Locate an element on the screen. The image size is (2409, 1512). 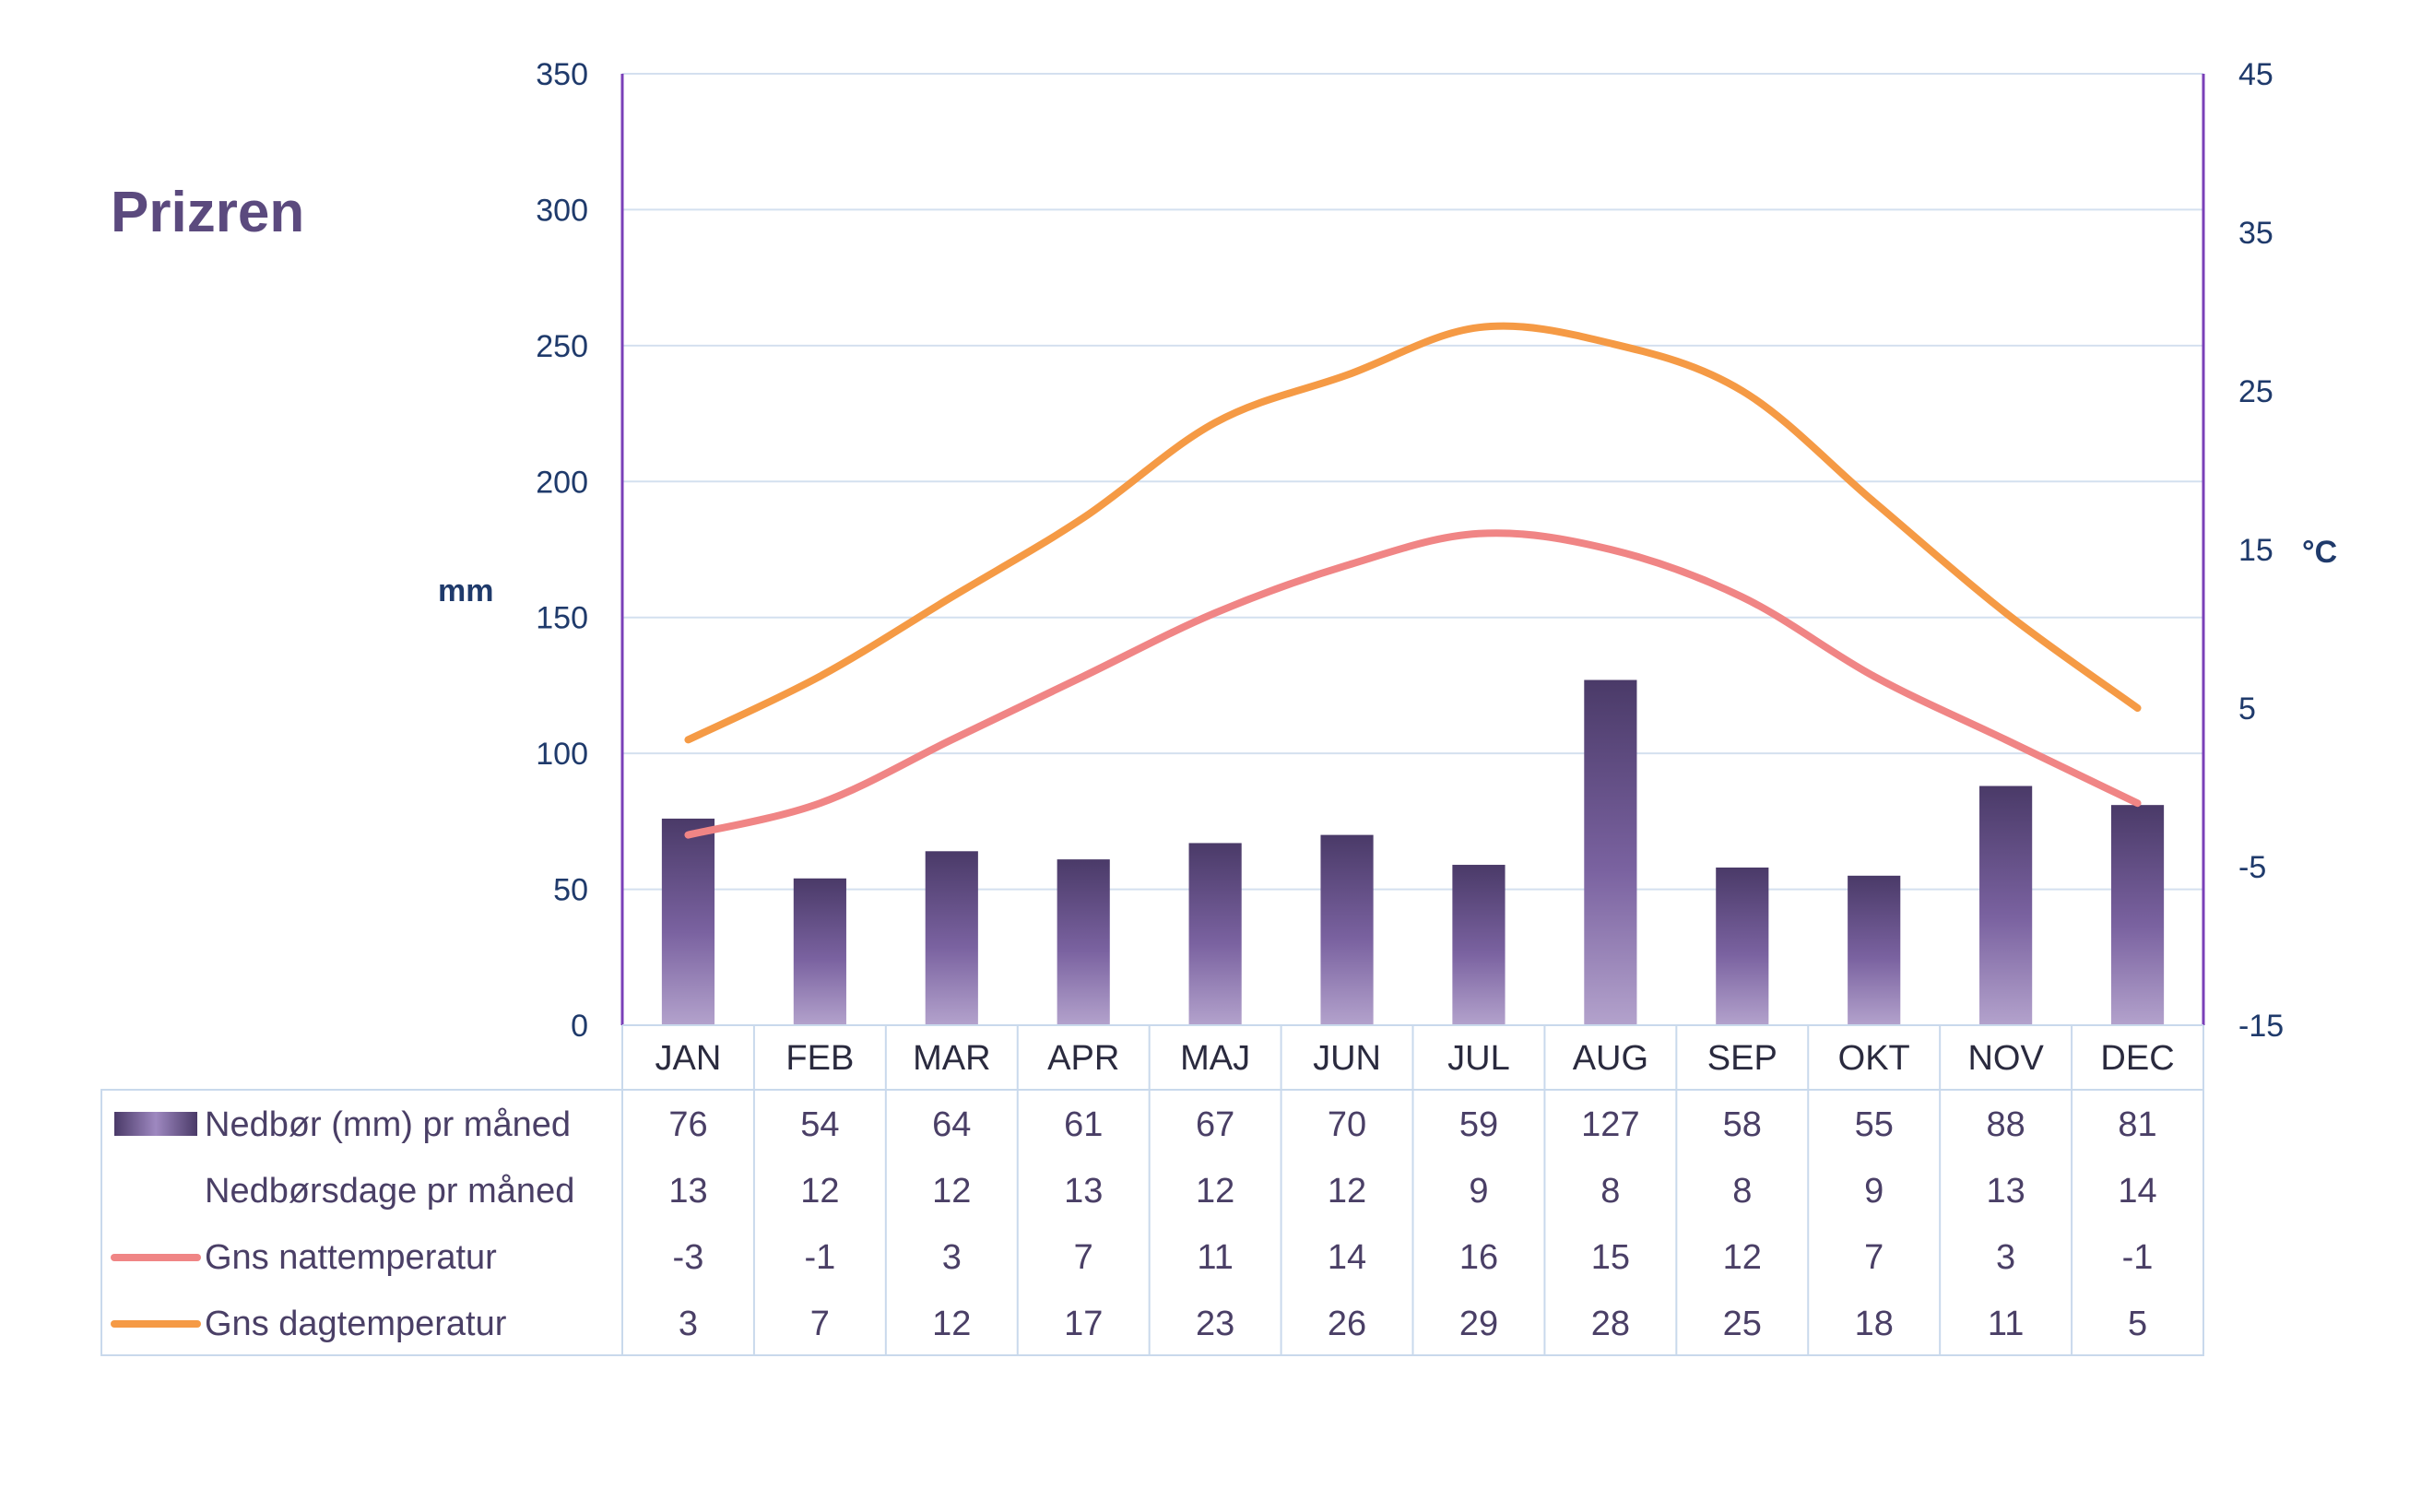
right-tick-label: -15 is located at coordinates (2261, 1027).